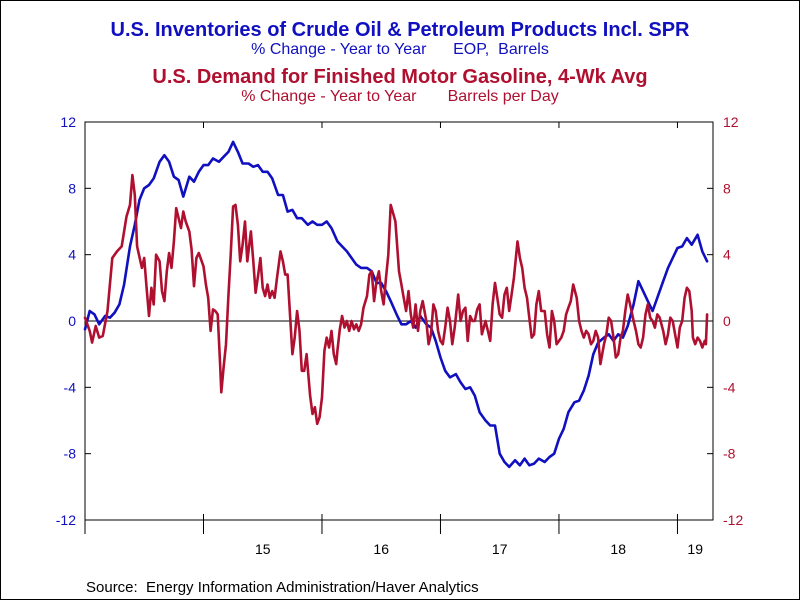 Image resolution: width=800 pixels, height=600 pixels. I want to click on y-left-tick-label: 8, so click(72, 188).